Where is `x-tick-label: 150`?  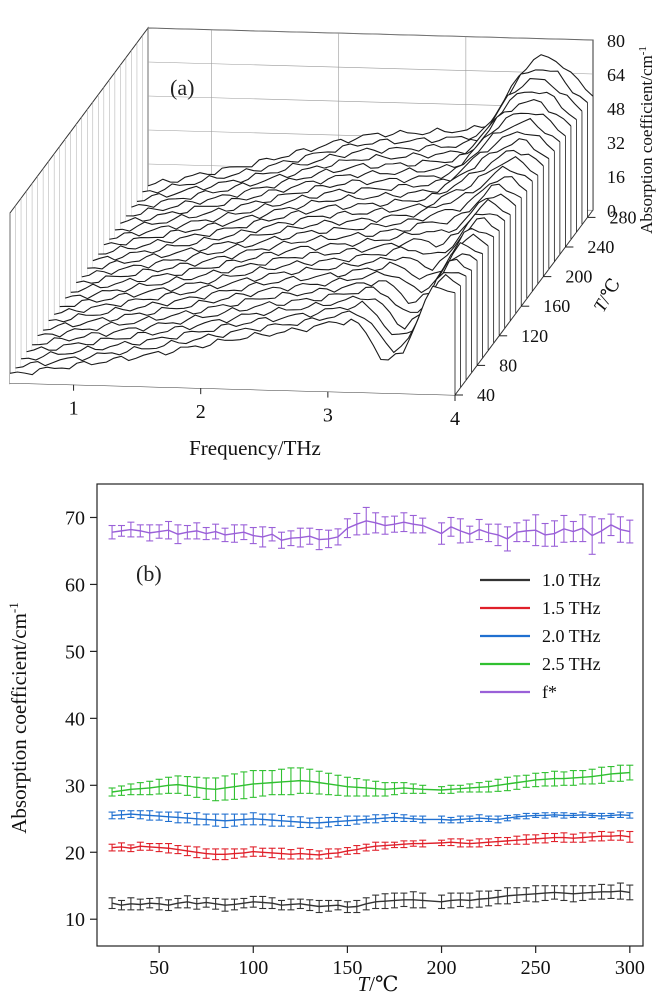 x-tick-label: 150 is located at coordinates (347, 968).